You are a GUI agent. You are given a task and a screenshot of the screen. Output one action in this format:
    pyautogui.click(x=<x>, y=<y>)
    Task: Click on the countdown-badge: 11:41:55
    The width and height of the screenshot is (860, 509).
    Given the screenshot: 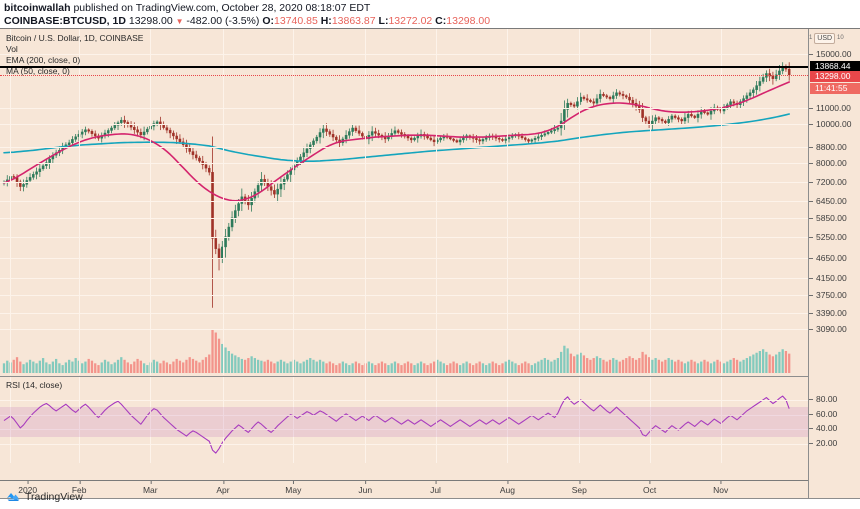 What is the action you would take?
    pyautogui.click(x=835, y=88)
    